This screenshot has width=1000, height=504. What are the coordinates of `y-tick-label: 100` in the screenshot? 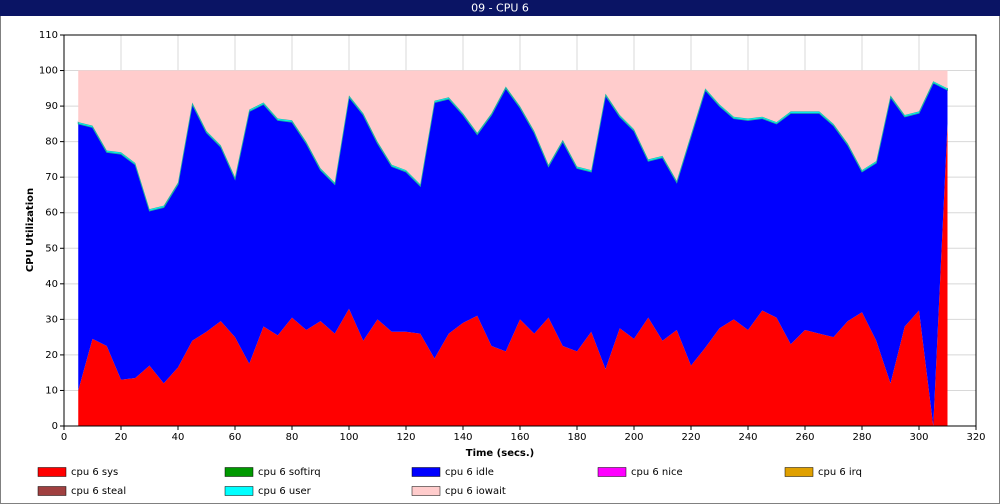 It's located at (48, 71).